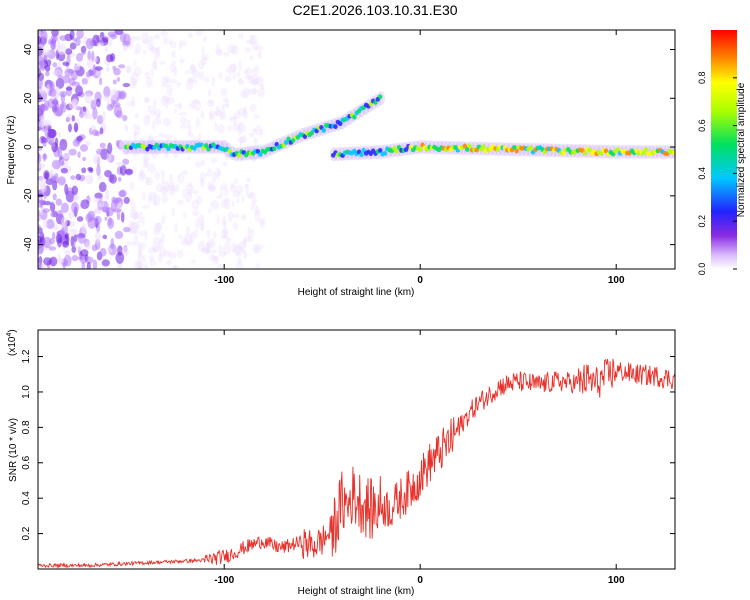  I want to click on colorbar-tick-label: 0.8, so click(702, 78).